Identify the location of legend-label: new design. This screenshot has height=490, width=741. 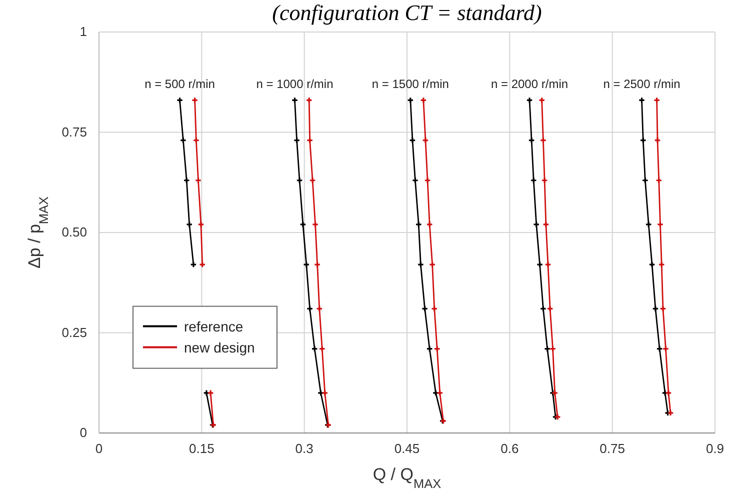
(219, 347).